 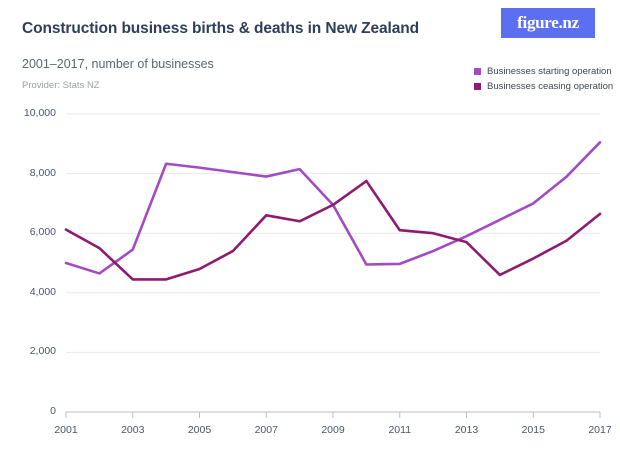 I want to click on y-axis-tick-label: 0, so click(x=53, y=411).